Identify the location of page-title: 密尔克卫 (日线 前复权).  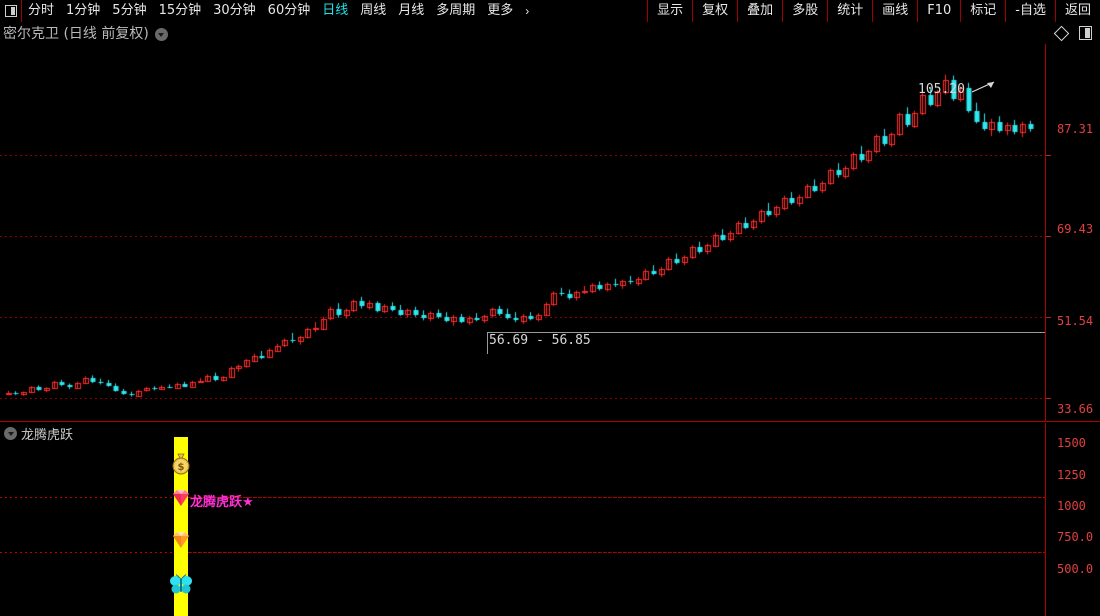
(76, 34).